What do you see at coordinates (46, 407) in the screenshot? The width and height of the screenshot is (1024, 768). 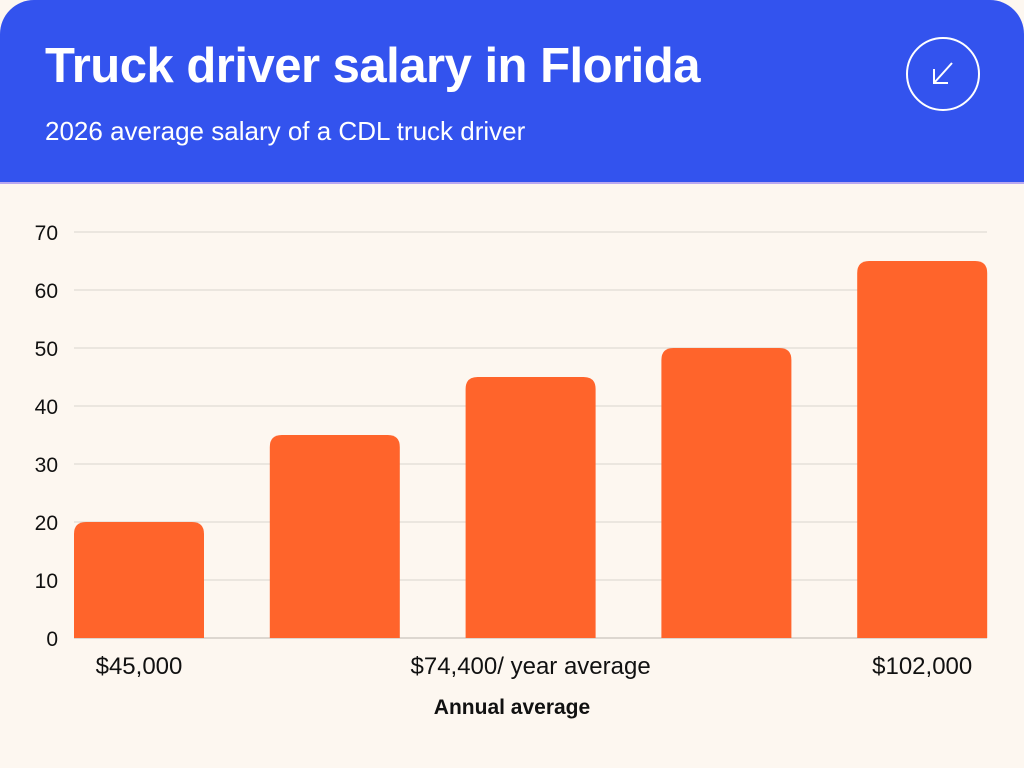 I see `y-tick-label: 40` at bounding box center [46, 407].